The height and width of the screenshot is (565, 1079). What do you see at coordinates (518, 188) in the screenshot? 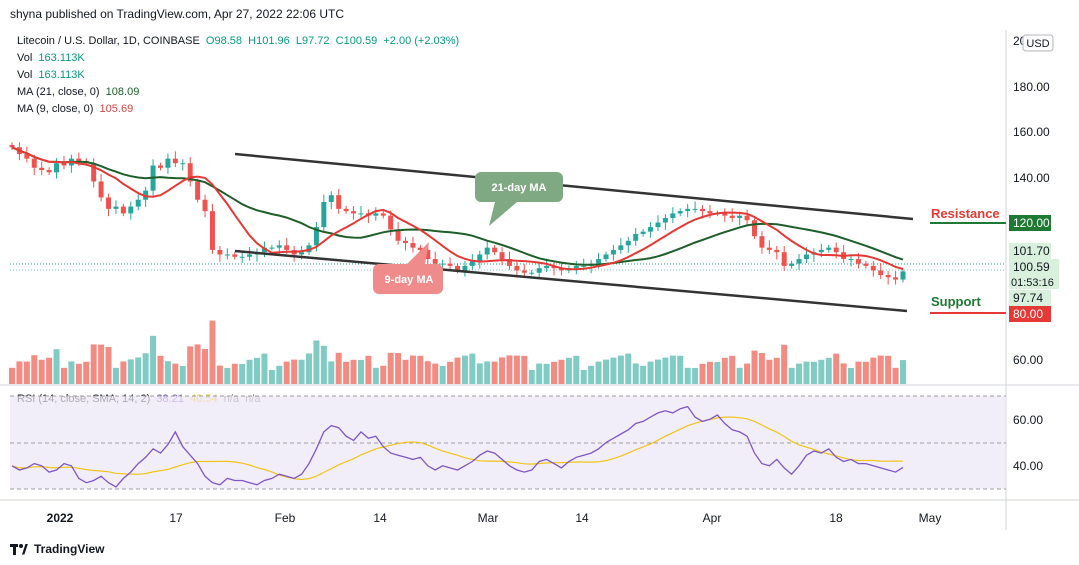
I see `ma21-callout-text: 21-day MA` at bounding box center [518, 188].